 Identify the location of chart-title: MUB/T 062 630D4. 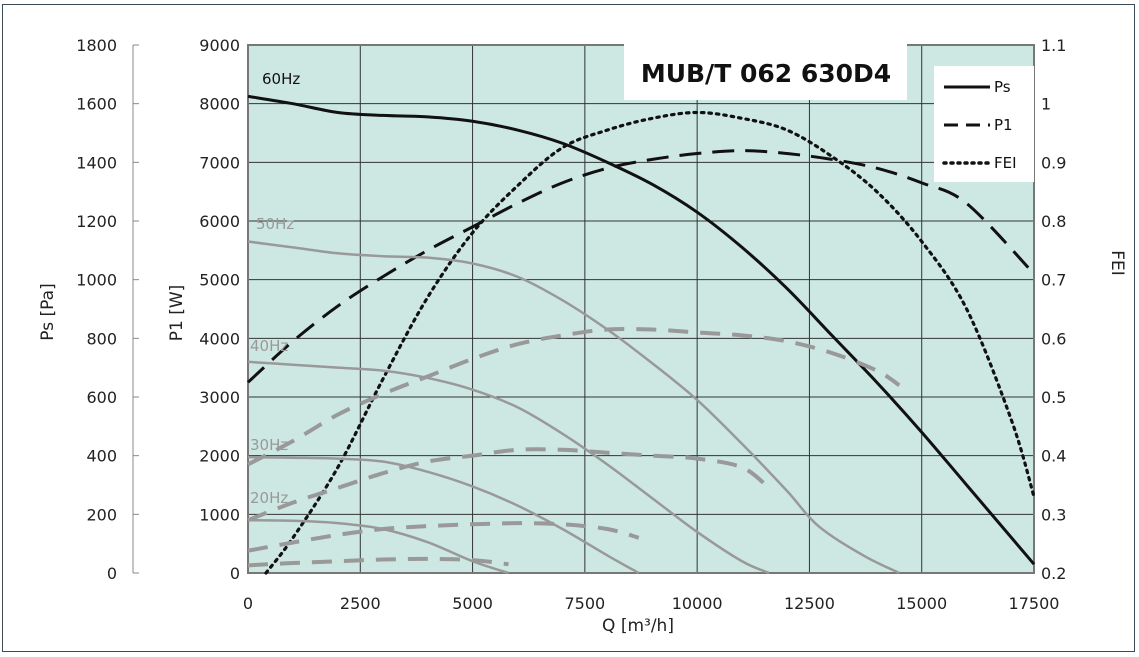
(766, 73).